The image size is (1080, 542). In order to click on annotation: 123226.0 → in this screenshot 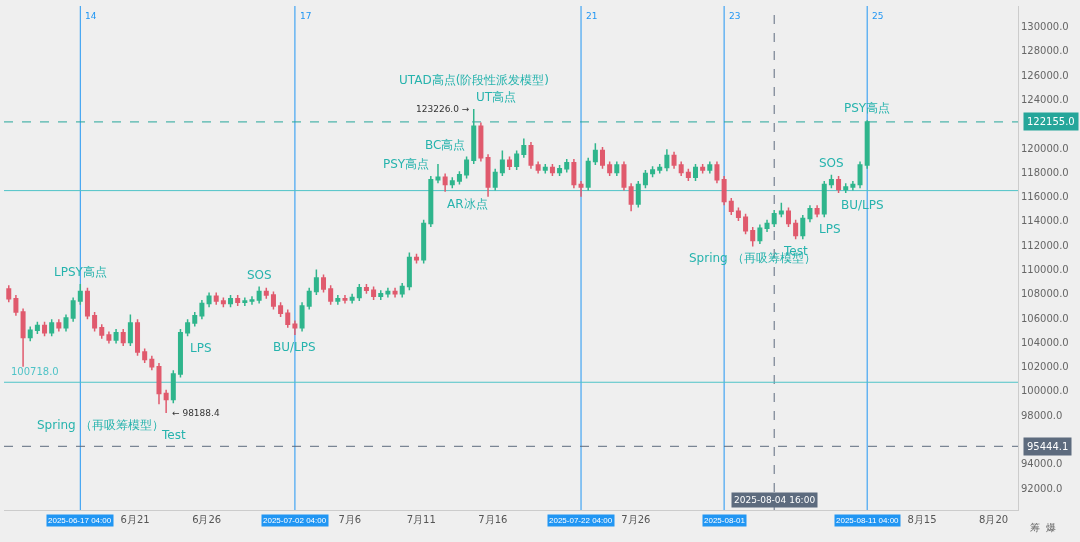, I will do `click(443, 109)`.